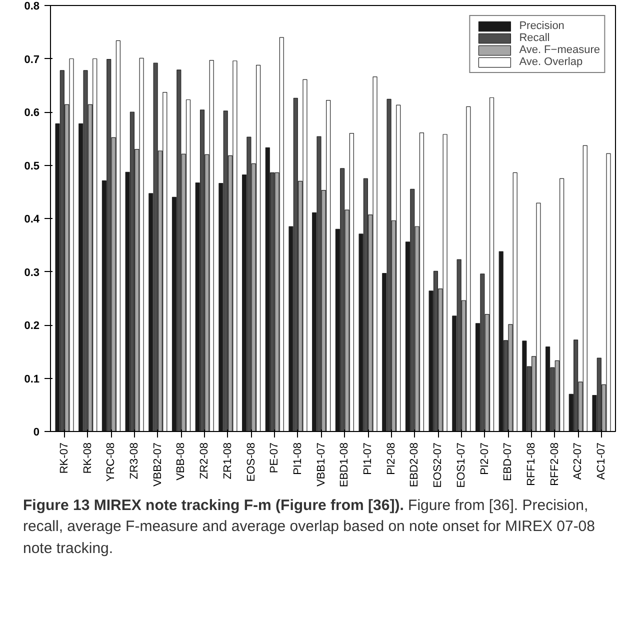 This screenshot has height=619, width=636. I want to click on x-tick-label: ZR1-08, so click(228, 461).